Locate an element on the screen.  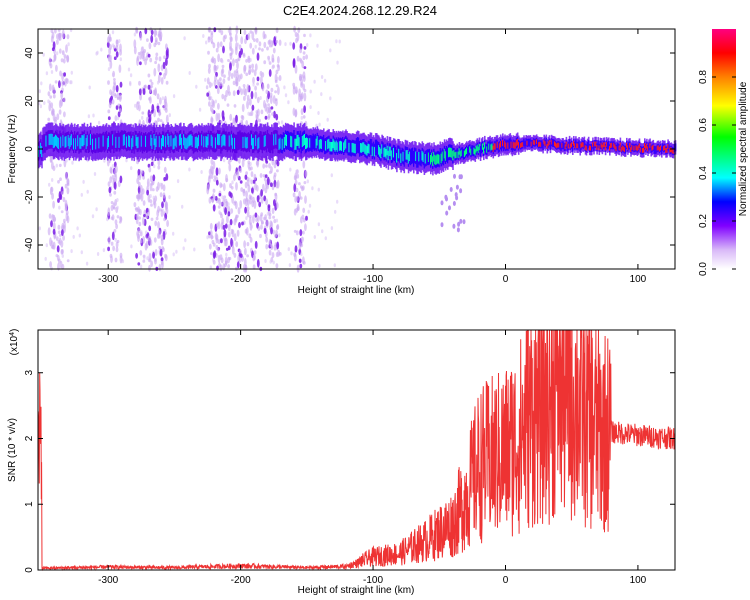
colorbar-tick-label: 0.0 is located at coordinates (703, 269).